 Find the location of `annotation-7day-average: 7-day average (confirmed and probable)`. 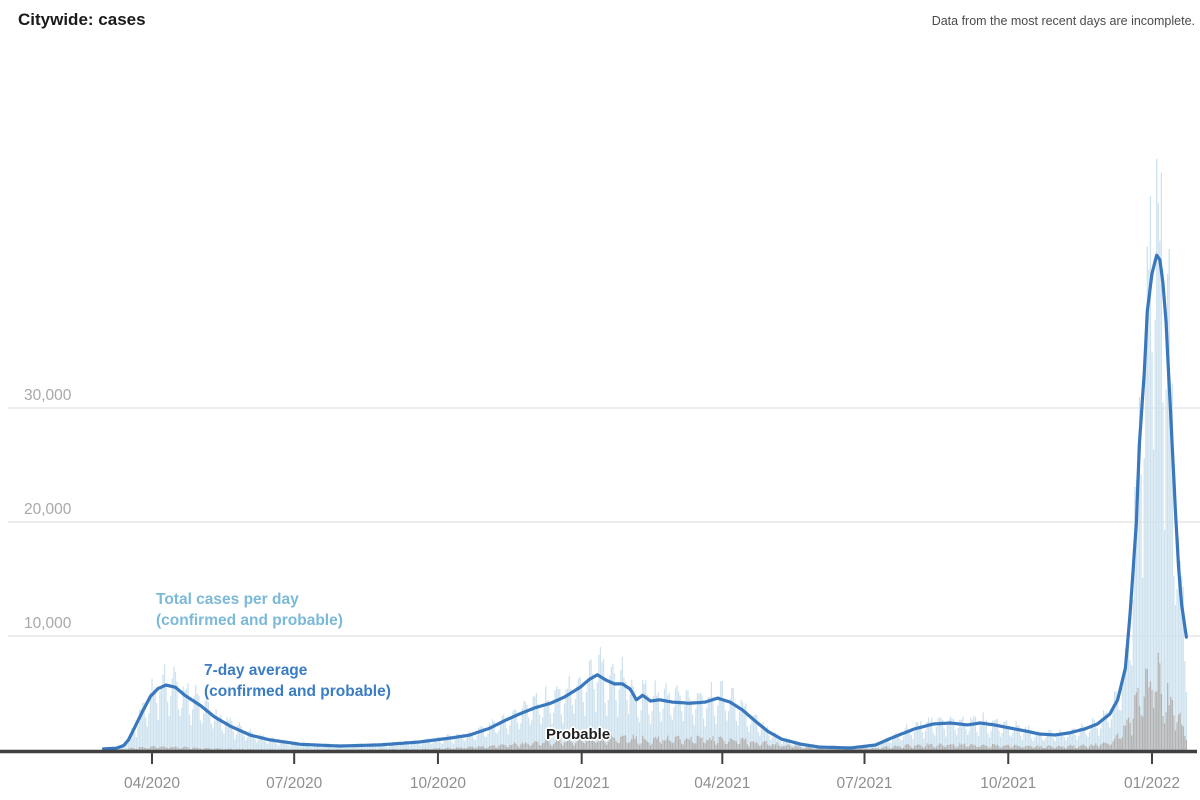

annotation-7day-average: 7-day average (confirmed and probable) is located at coordinates (297, 681).